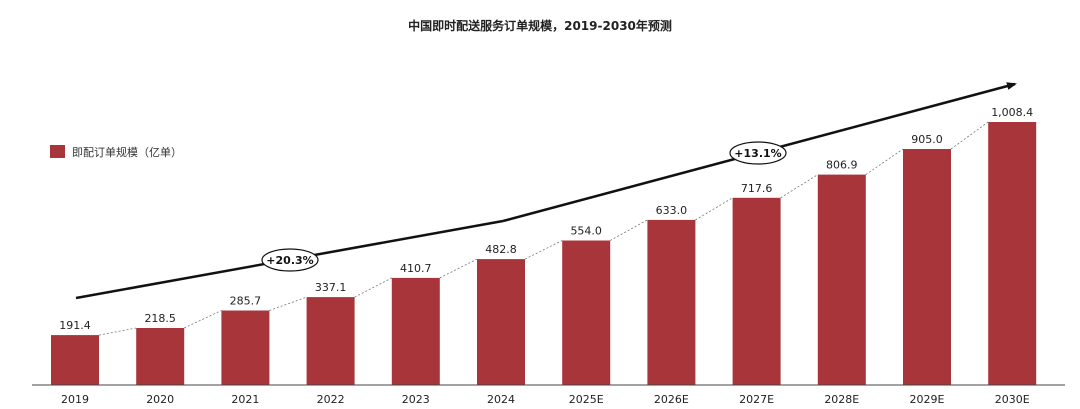  Describe the element at coordinates (458, 268) in the screenshot. I see `connector-2023` at that location.